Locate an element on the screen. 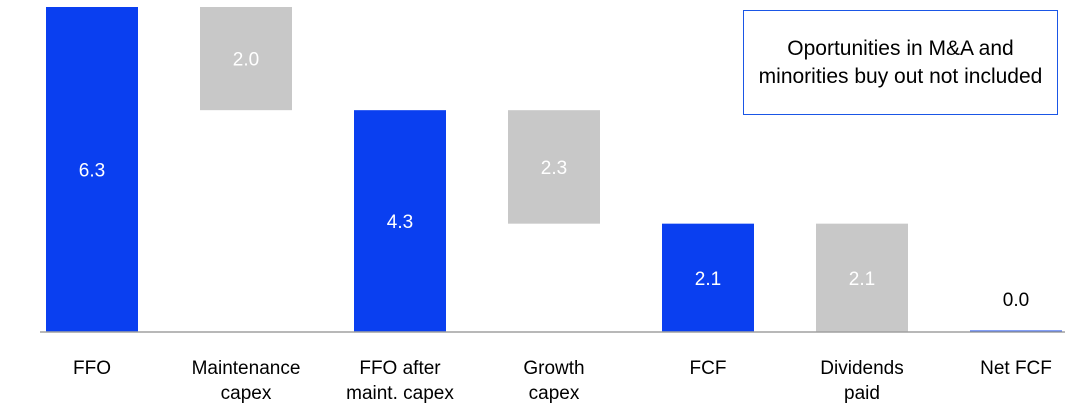 The image size is (1084, 412). category-label-3: Growth capex is located at coordinates (553, 381).